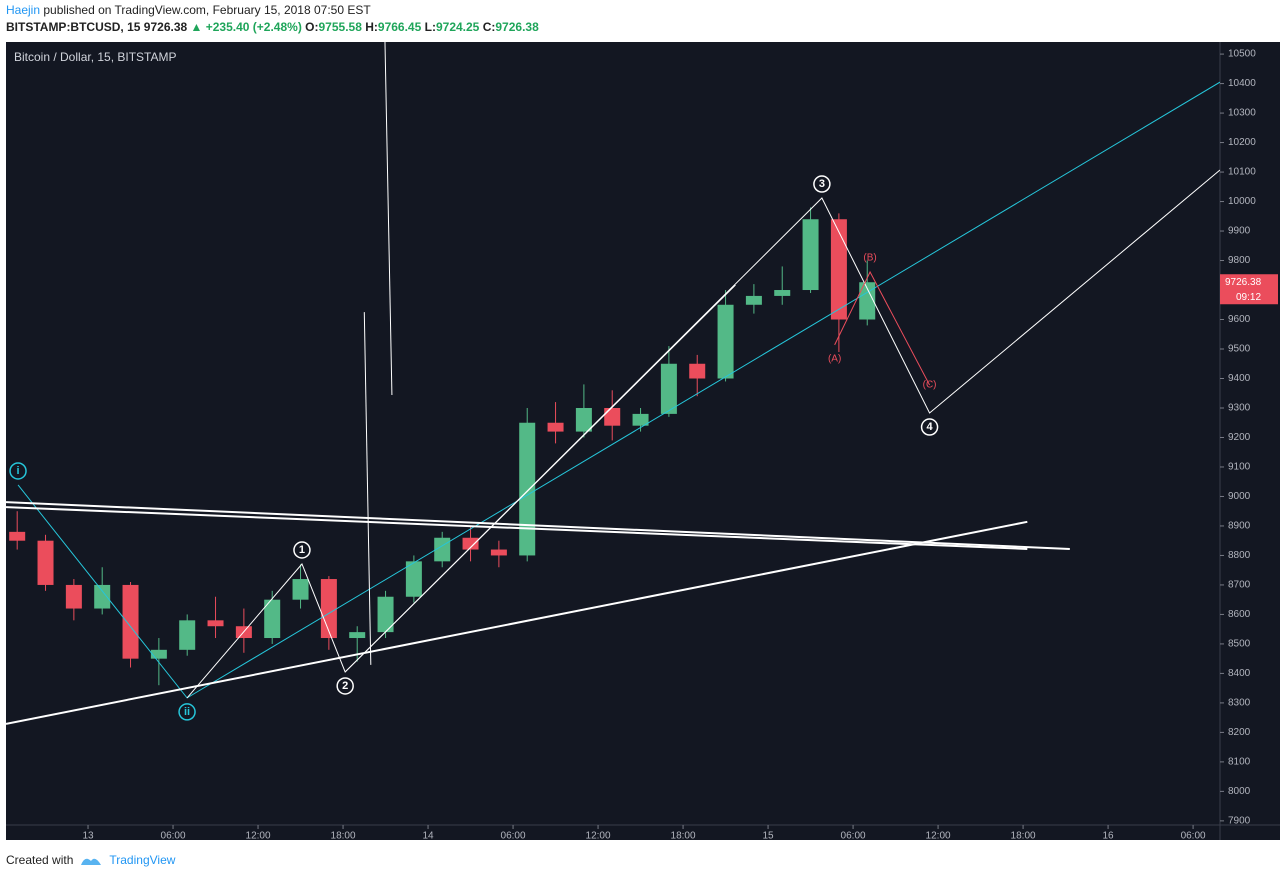 Image resolution: width=1280 pixels, height=879 pixels. Describe the element at coordinates (930, 385) in the screenshot. I see `wave-label: (C)` at that location.